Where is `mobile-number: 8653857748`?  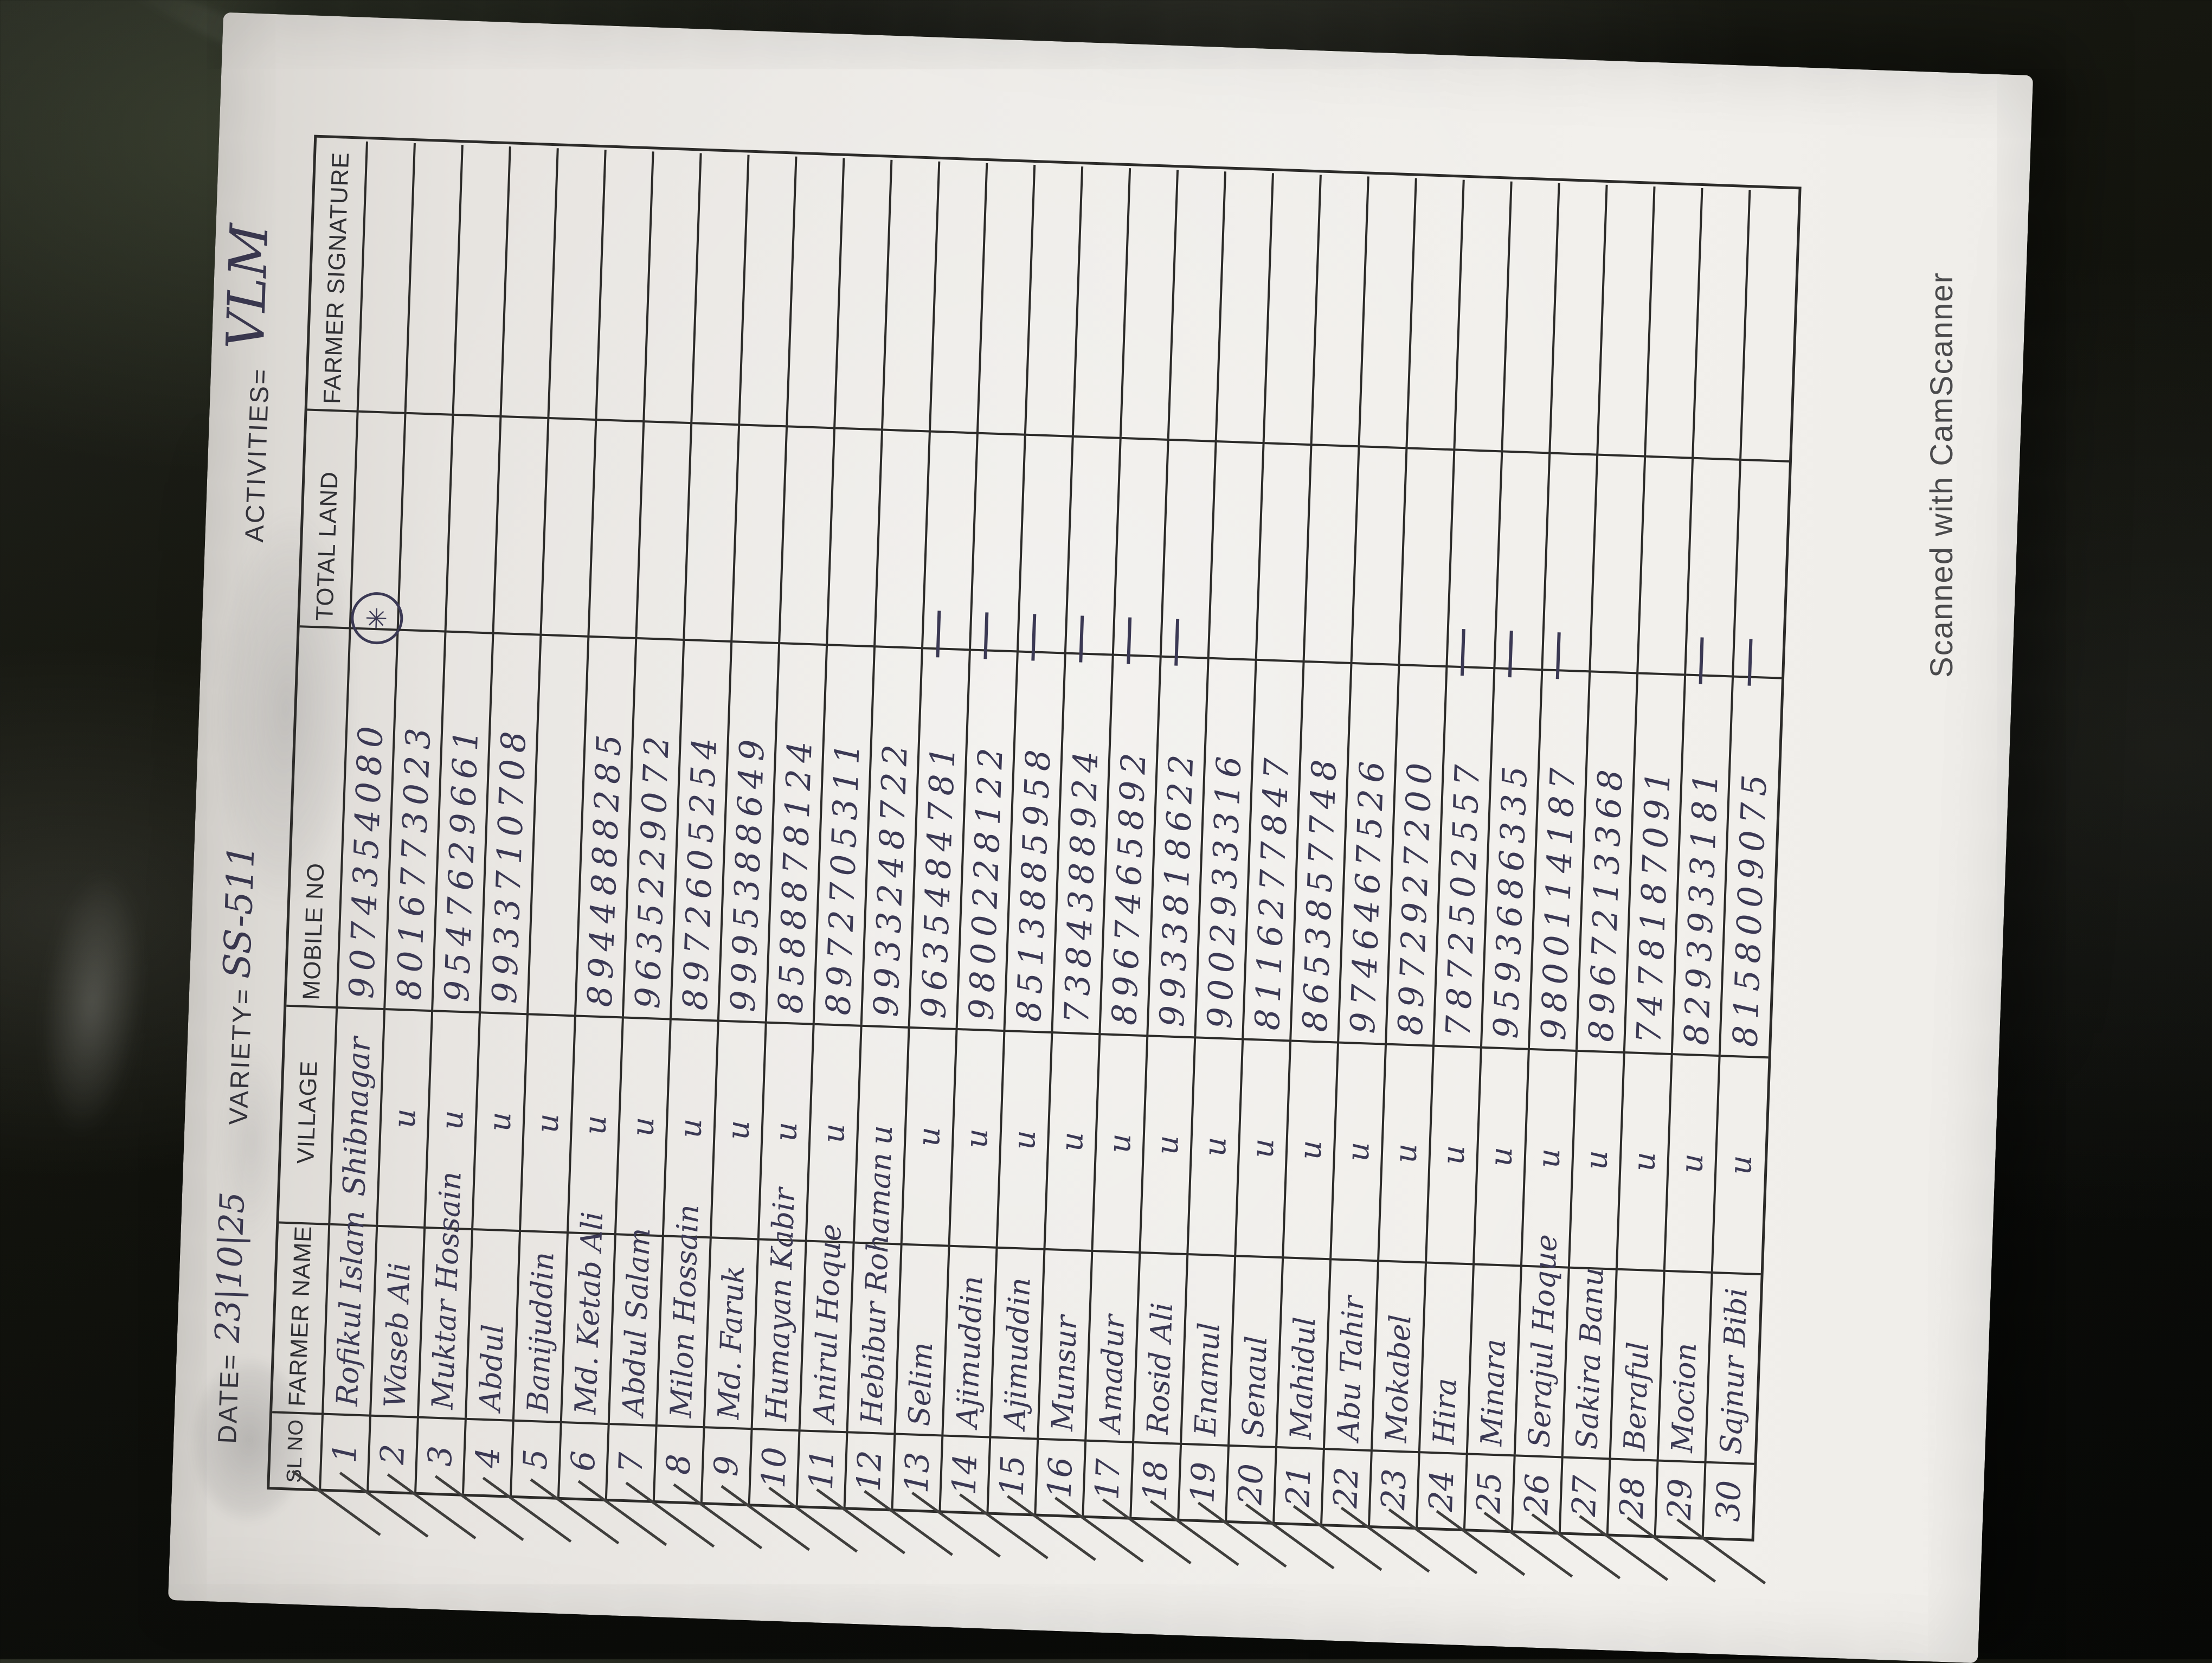
mobile-number: 8653857748 is located at coordinates (1320, 893).